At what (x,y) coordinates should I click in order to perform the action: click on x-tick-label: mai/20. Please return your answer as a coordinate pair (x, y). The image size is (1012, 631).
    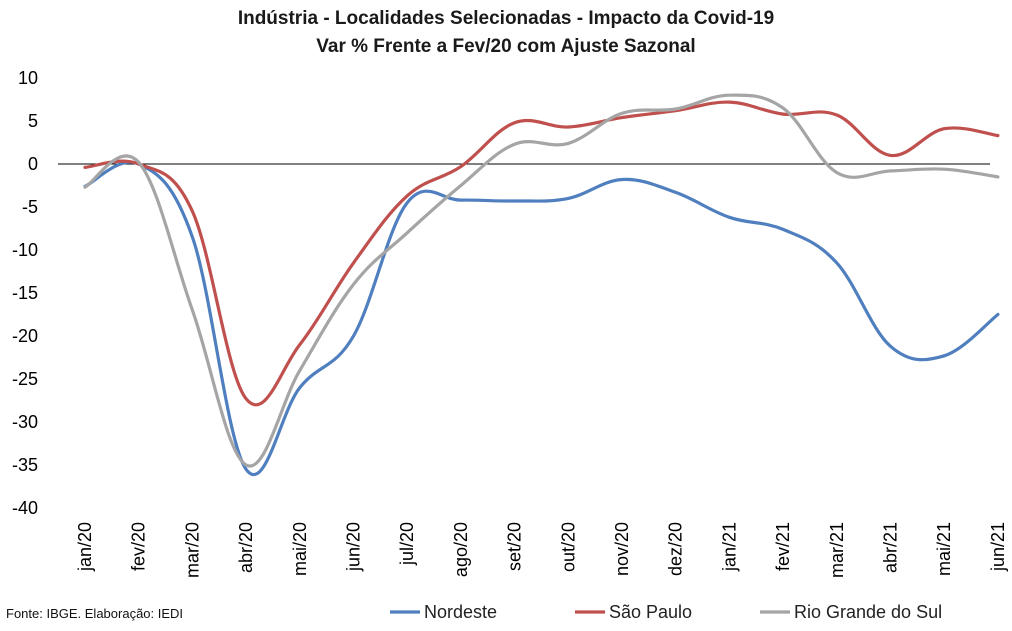
    Looking at the image, I should click on (300, 549).